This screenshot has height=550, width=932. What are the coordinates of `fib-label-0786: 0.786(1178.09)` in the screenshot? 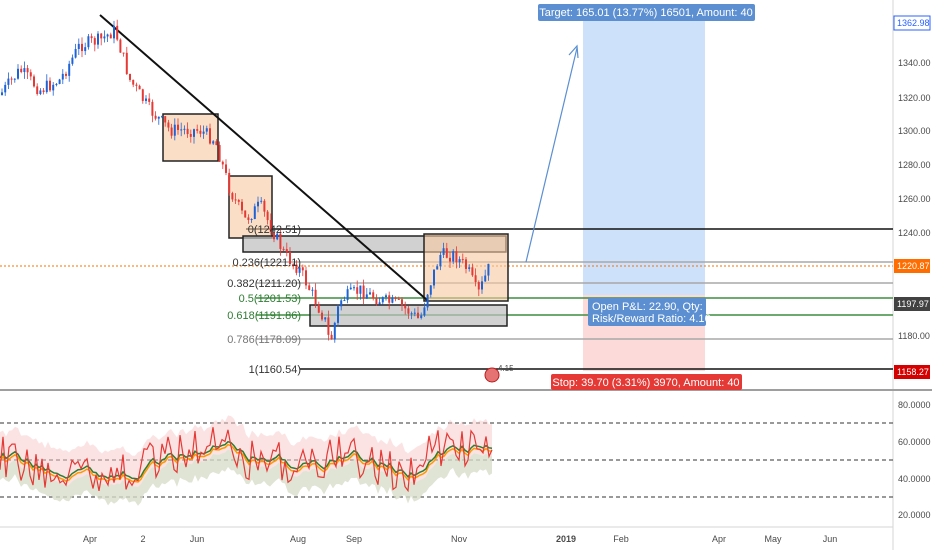 It's located at (264, 340).